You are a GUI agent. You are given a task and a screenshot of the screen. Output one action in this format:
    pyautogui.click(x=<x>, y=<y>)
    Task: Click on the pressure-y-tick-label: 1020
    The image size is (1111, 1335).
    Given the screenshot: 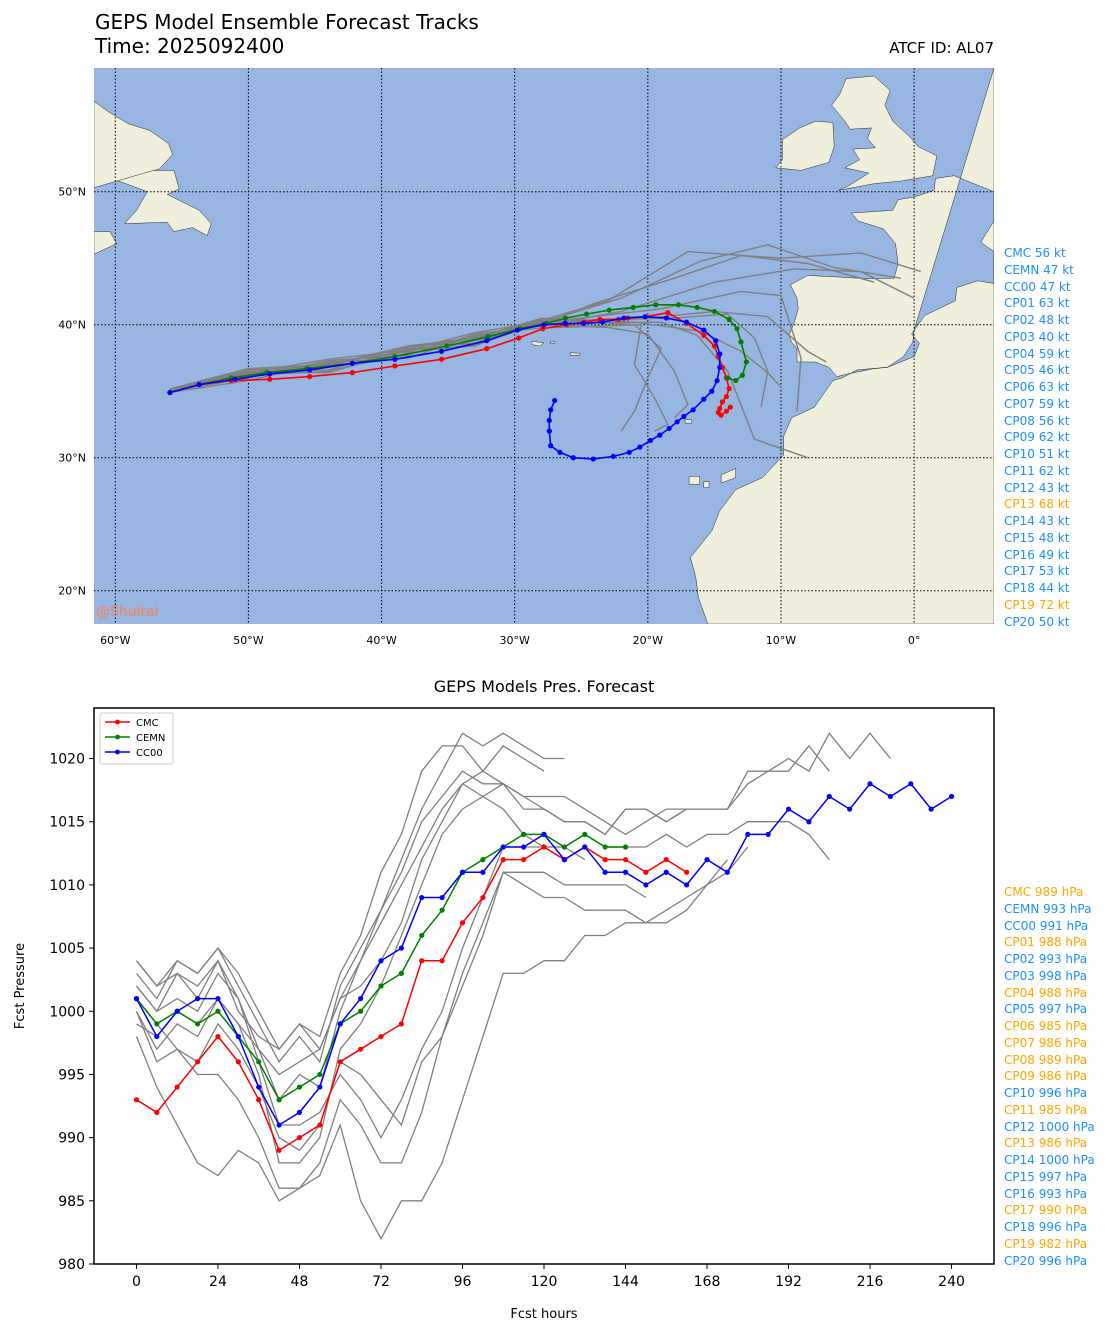 What is the action you would take?
    pyautogui.click(x=67, y=760)
    